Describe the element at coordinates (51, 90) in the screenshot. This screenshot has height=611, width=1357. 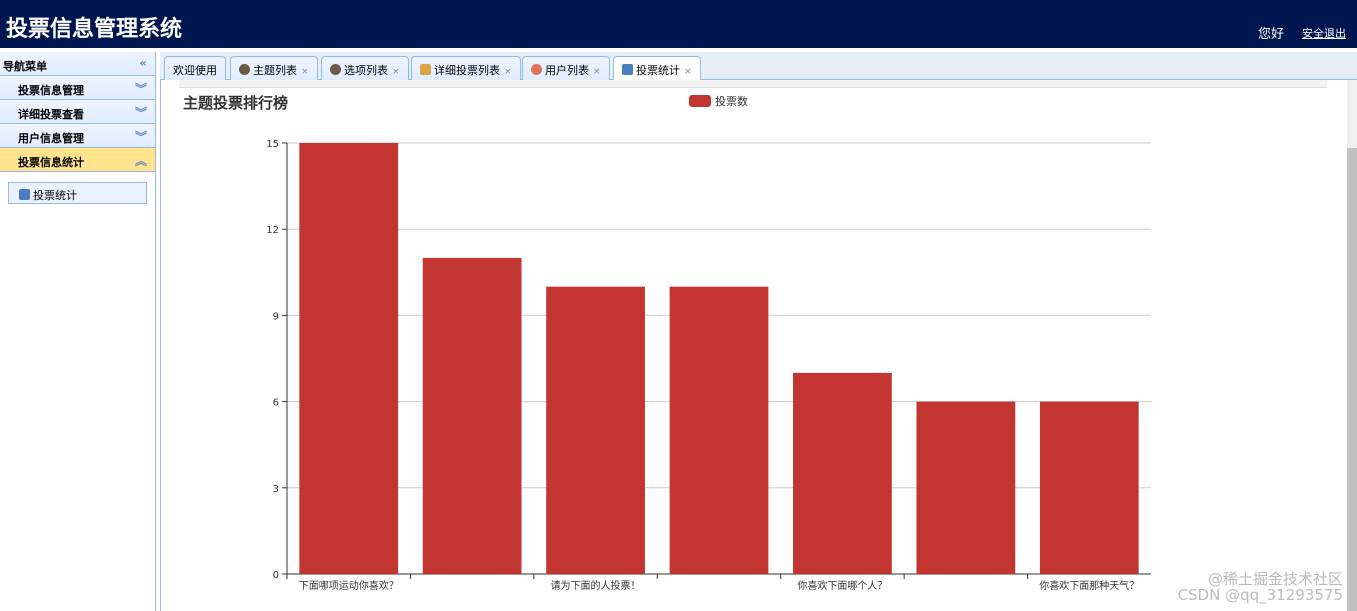
I see `sidebar-item-label: 投票信息管理` at that location.